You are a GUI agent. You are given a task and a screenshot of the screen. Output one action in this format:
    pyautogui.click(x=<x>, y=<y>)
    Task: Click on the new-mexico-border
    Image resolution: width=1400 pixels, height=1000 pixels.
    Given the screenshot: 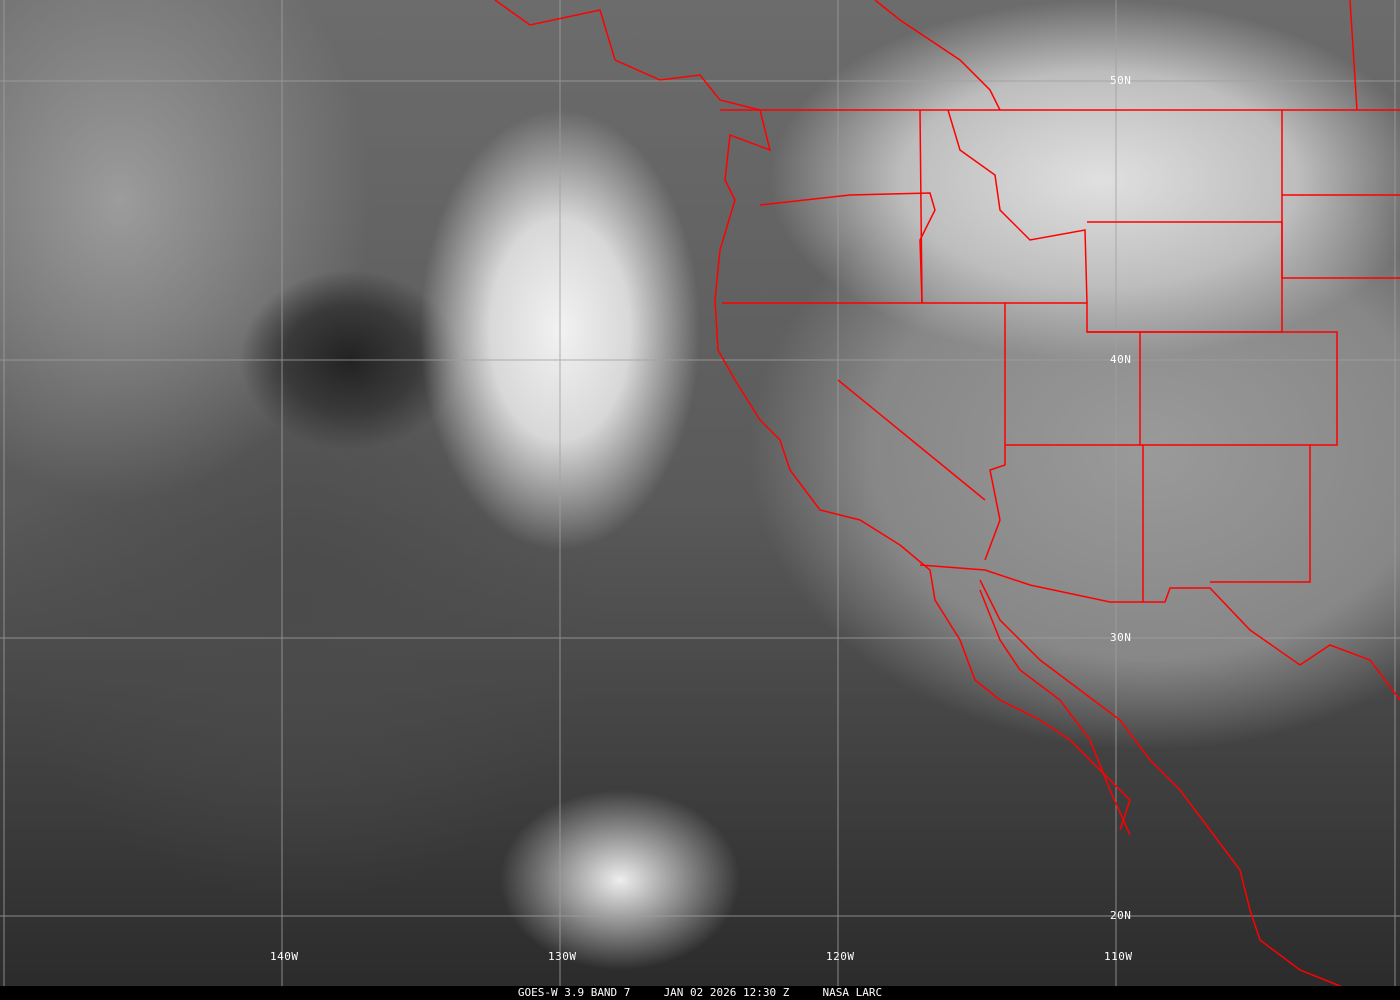 What is the action you would take?
    pyautogui.click(x=1260, y=514)
    